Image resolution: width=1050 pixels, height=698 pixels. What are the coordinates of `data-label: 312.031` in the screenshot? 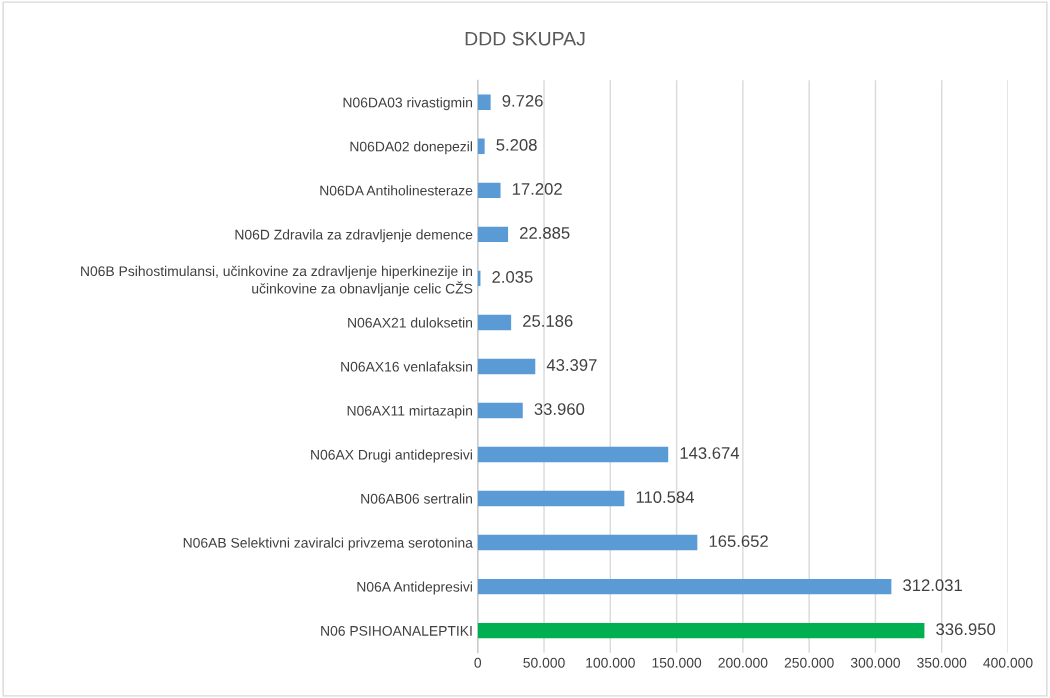 It's located at (932, 585).